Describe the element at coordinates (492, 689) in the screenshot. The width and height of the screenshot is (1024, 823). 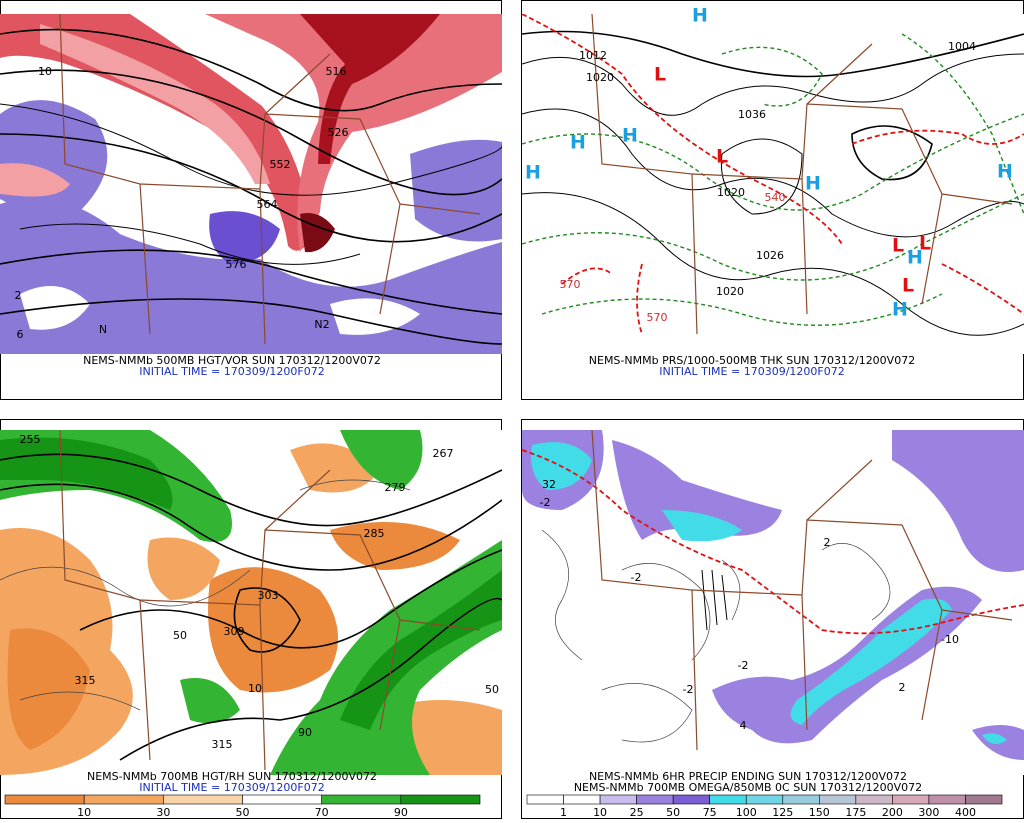
I see `map-label: 50` at that location.